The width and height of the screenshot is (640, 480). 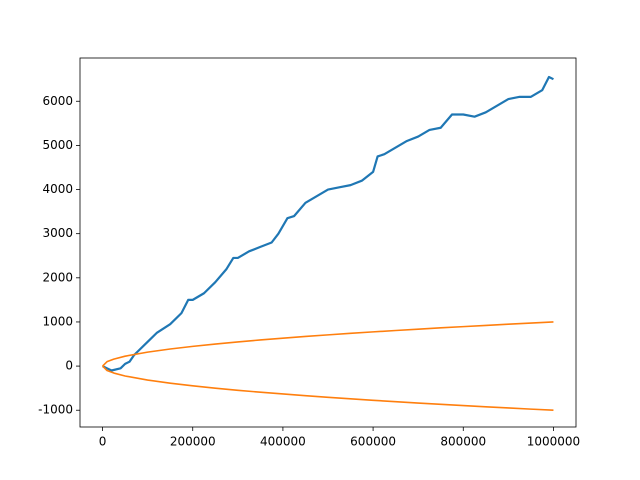 I want to click on y-tick-label: 6000, so click(x=57, y=101).